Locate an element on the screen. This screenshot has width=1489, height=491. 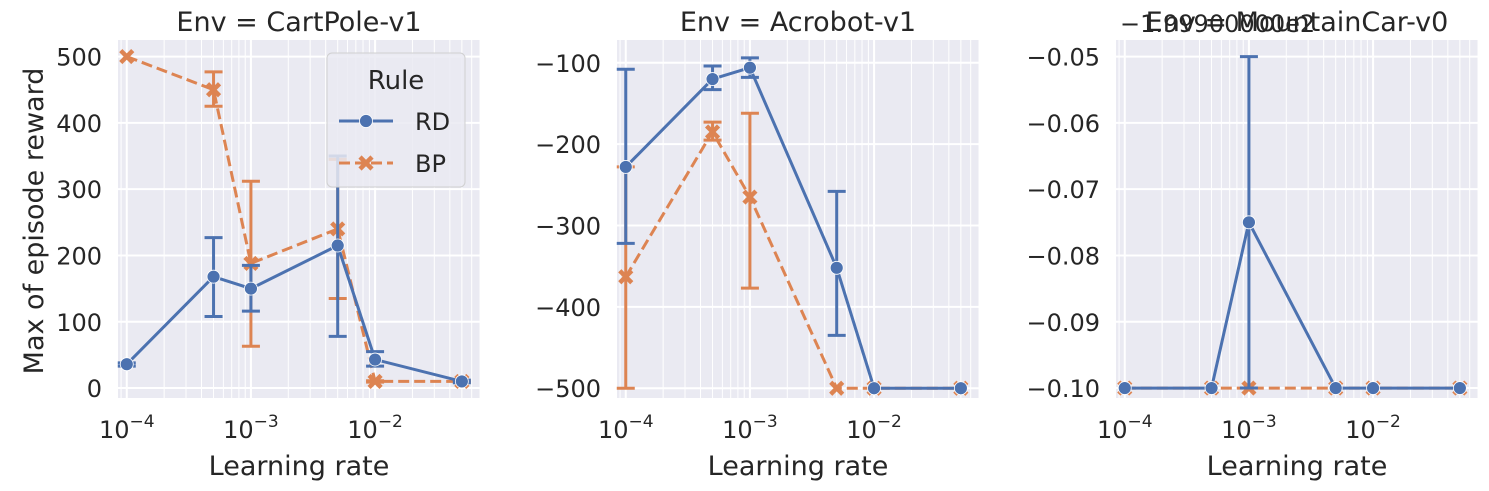
legend-box is located at coordinates (396, 120).